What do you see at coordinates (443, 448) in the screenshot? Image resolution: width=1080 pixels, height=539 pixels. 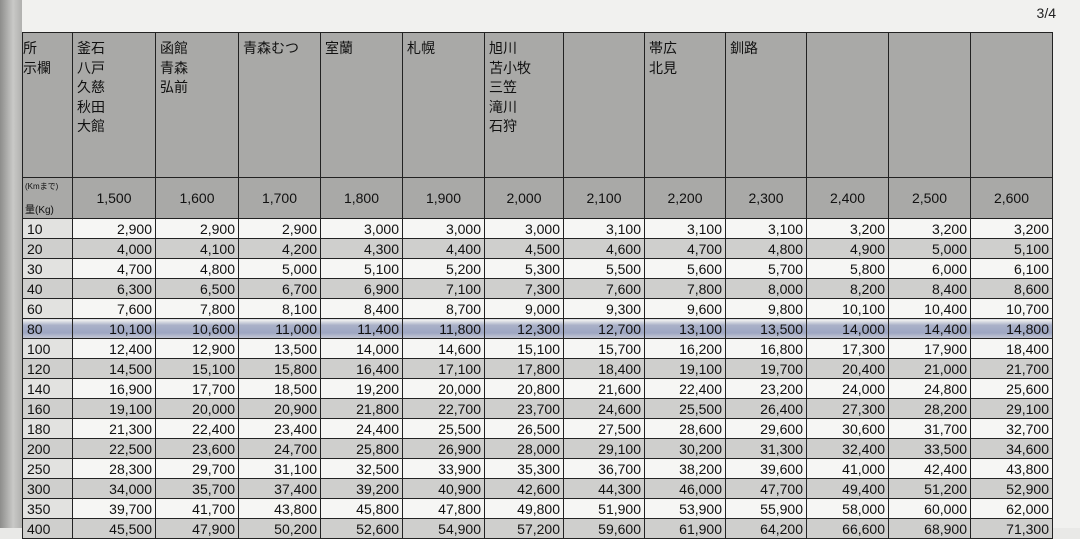 I see `price-cell: 26,900` at bounding box center [443, 448].